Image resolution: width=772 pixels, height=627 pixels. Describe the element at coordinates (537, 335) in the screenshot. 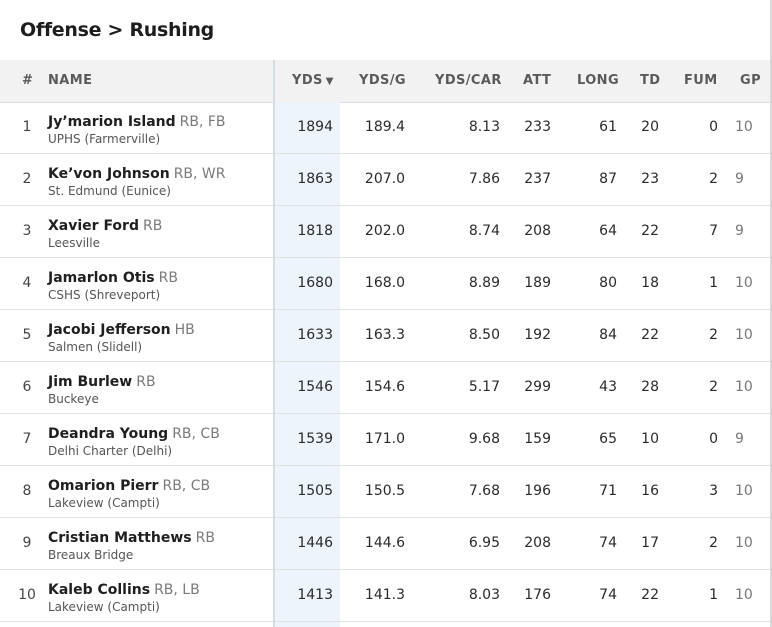

I see `att-cell: 192` at that location.